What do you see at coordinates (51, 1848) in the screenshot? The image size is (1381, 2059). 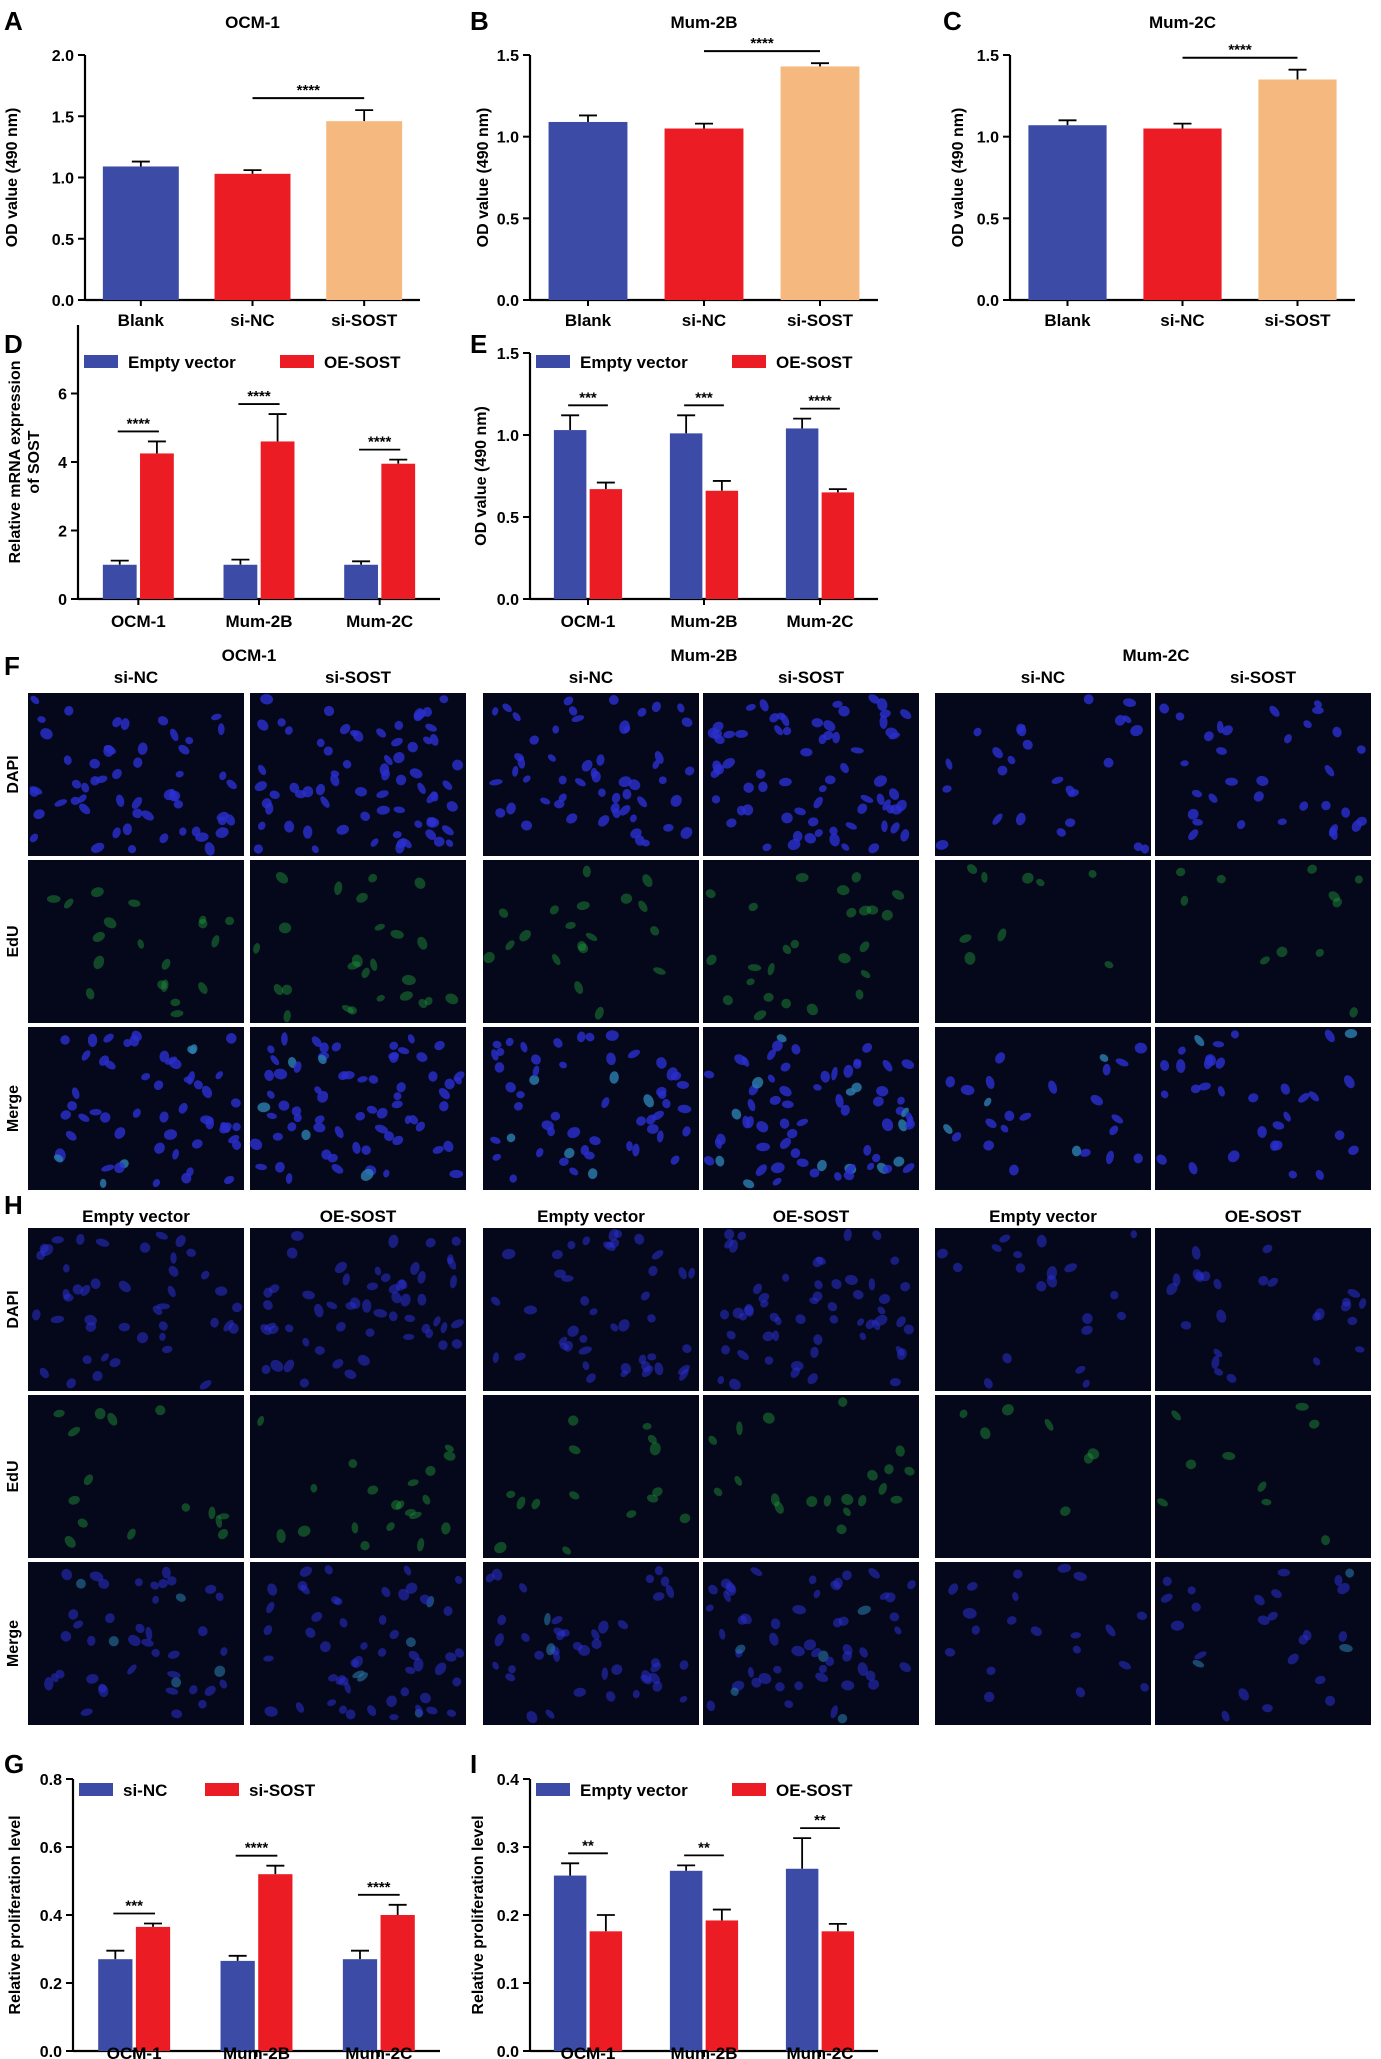 I see `y-tick-label: 0.6` at bounding box center [51, 1848].